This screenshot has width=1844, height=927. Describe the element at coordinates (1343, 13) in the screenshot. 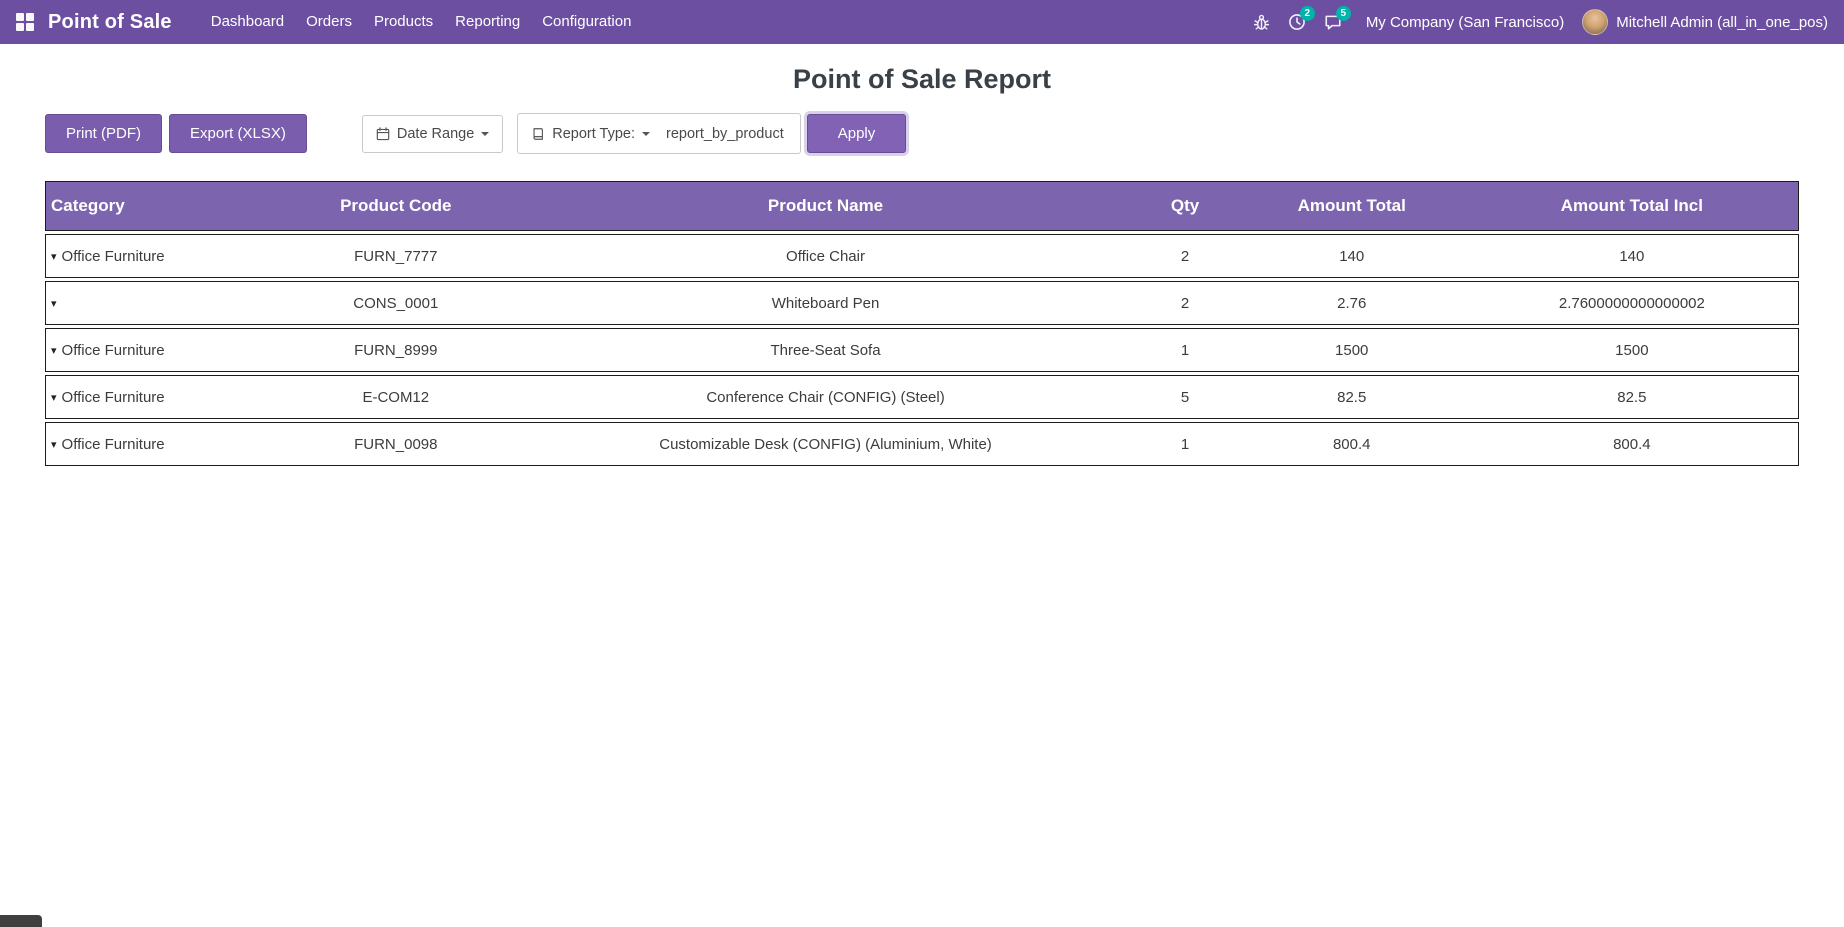

I see `messages-badge: 5` at that location.